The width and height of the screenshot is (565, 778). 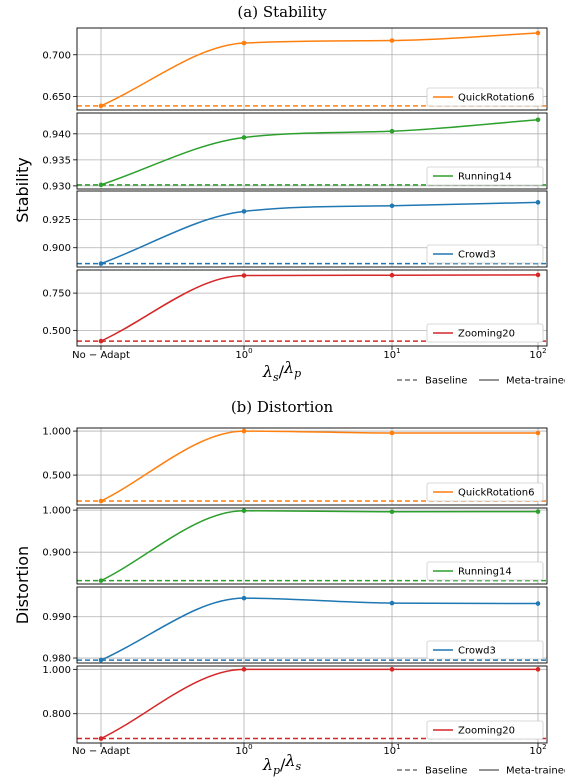 What do you see at coordinates (56, 186) in the screenshot?
I see `y-tick-label: 0.930` at bounding box center [56, 186].